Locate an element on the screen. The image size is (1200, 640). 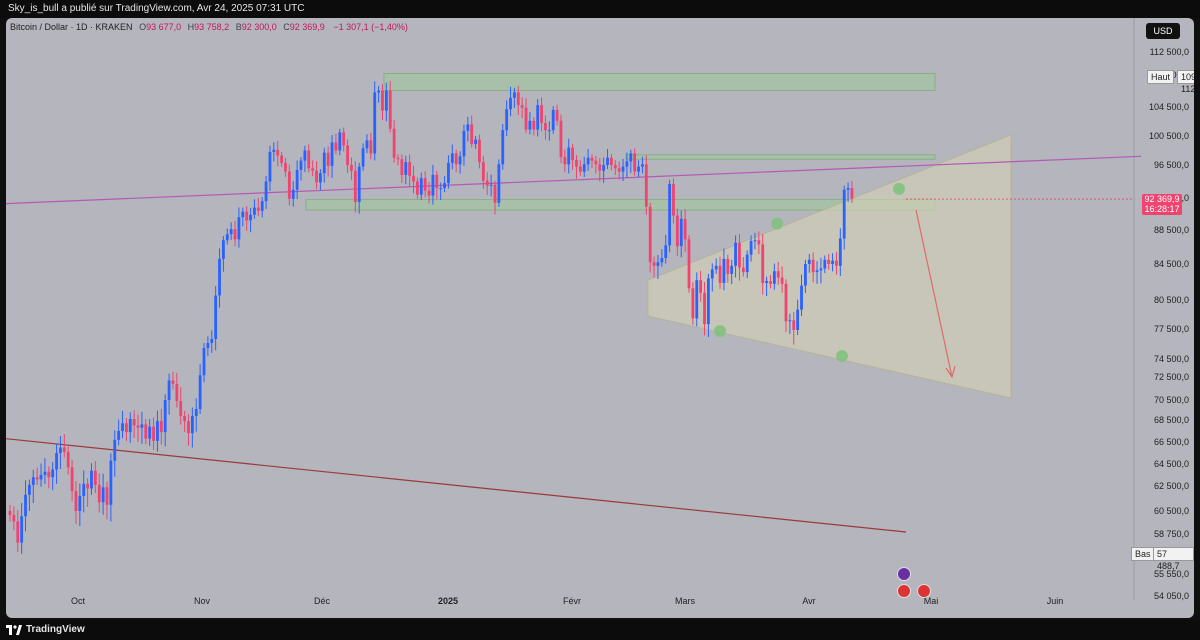
lightning-event-icon is located at coordinates (904, 574).